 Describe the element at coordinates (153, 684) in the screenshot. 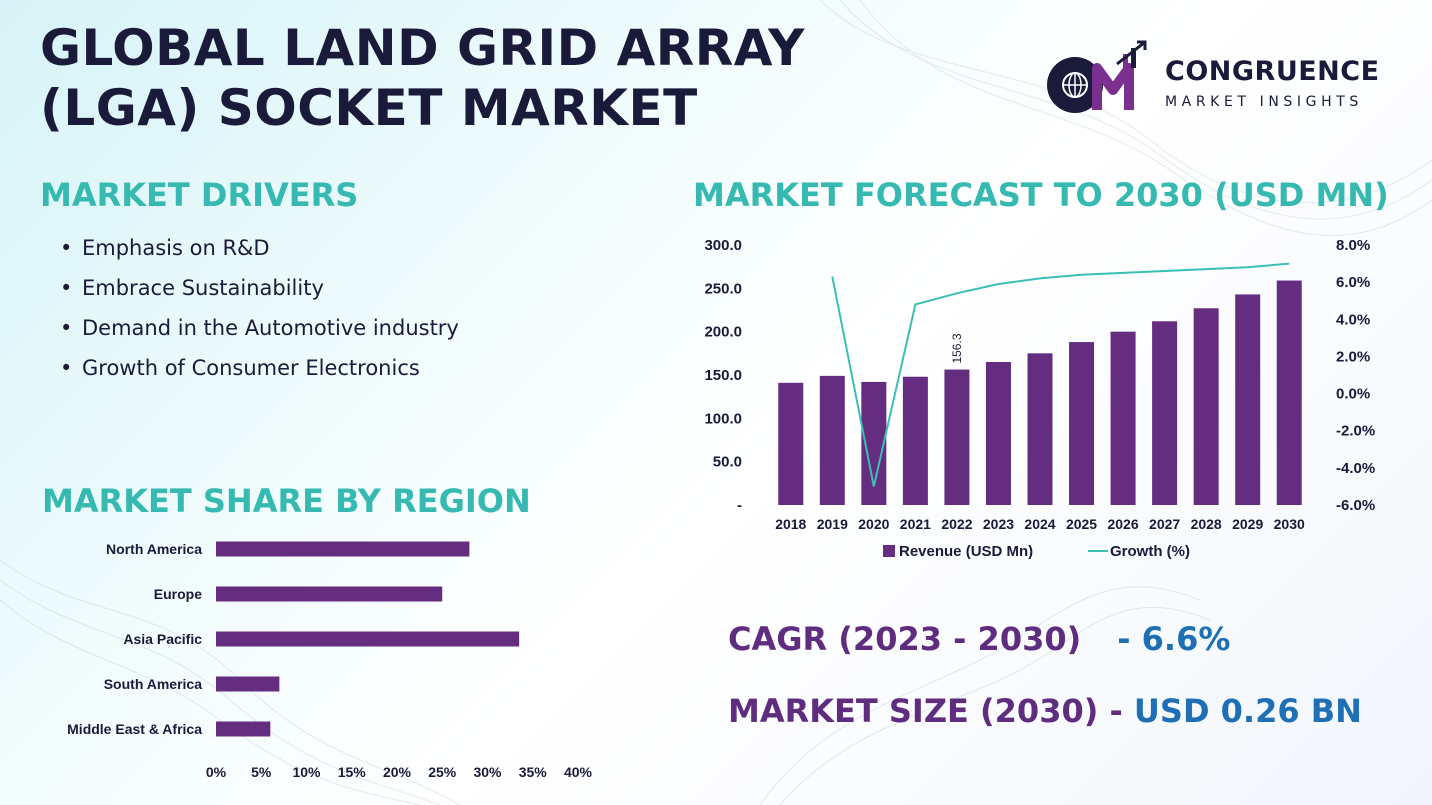

I see `region-label: South America` at that location.